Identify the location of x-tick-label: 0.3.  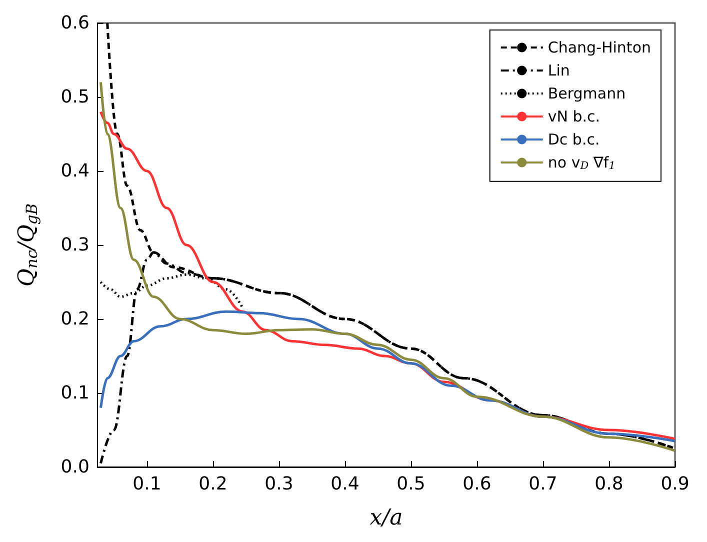
(279, 484).